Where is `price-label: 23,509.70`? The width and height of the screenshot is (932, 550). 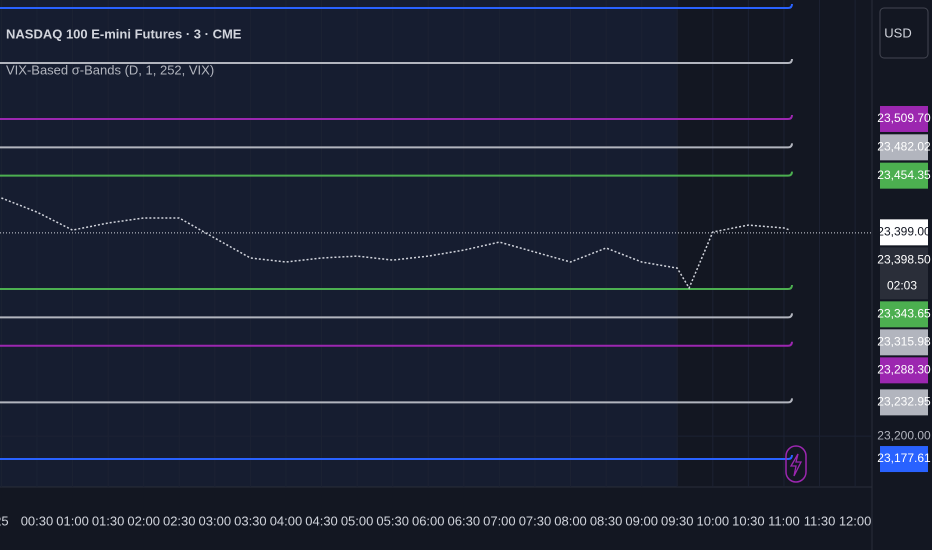
price-label: 23,509.70 is located at coordinates (904, 118).